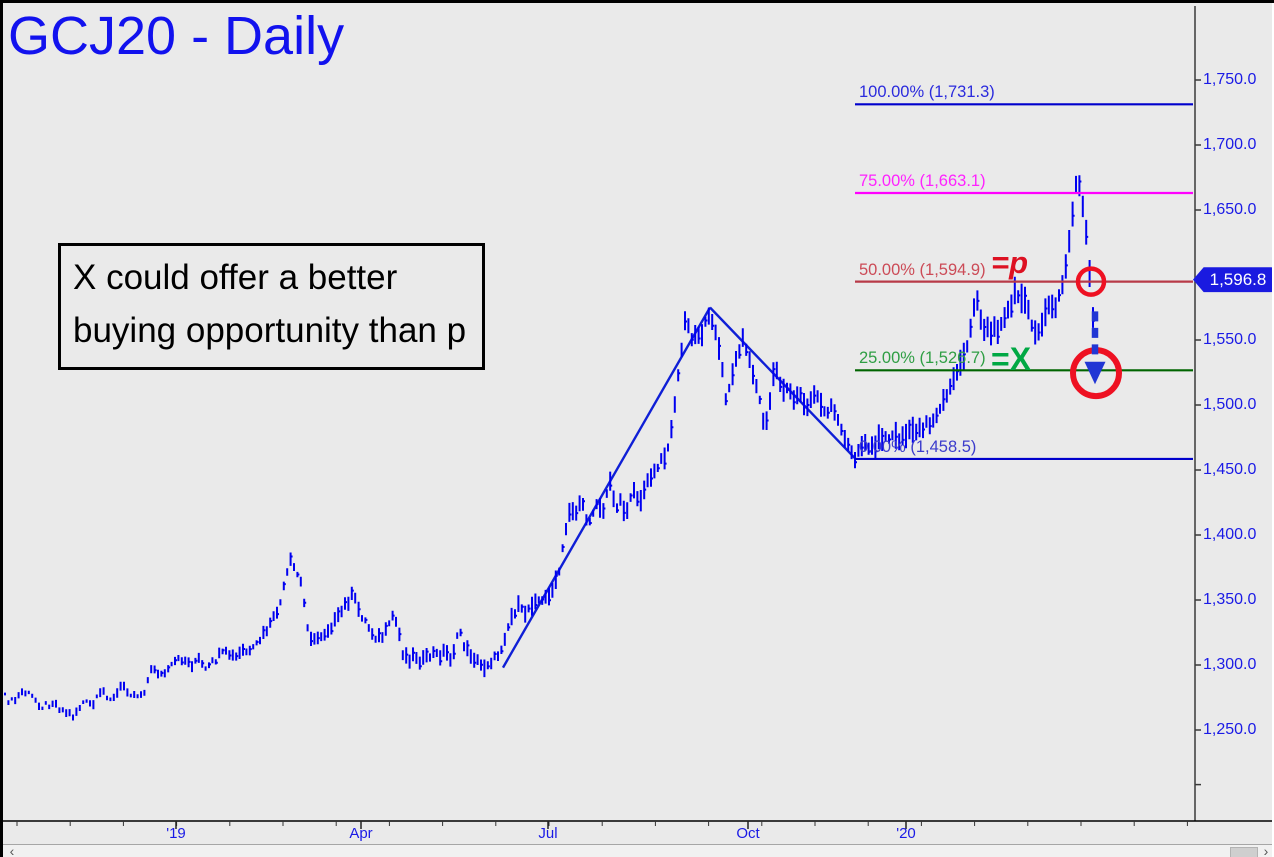  What do you see at coordinates (927, 92) in the screenshot?
I see `fib-label-100: 100.00% (1,731.3)` at bounding box center [927, 92].